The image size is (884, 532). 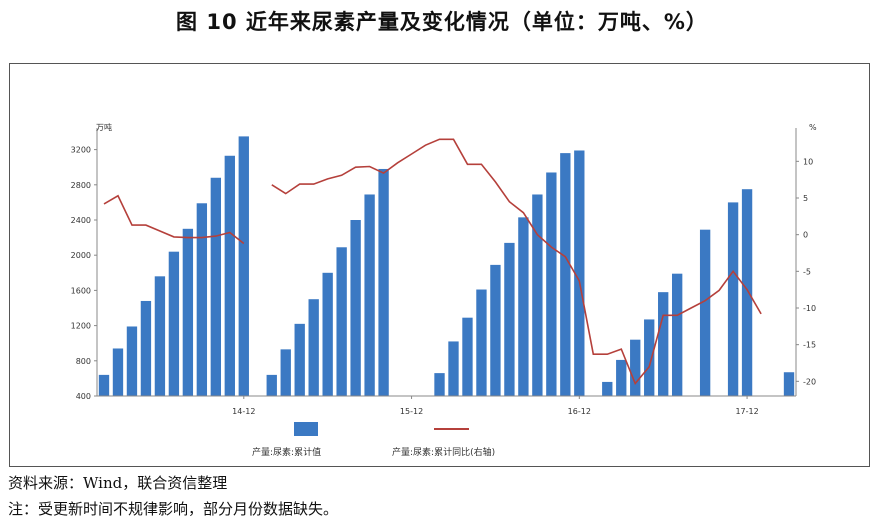 I want to click on x-tick-label: 16-12, so click(x=579, y=411).